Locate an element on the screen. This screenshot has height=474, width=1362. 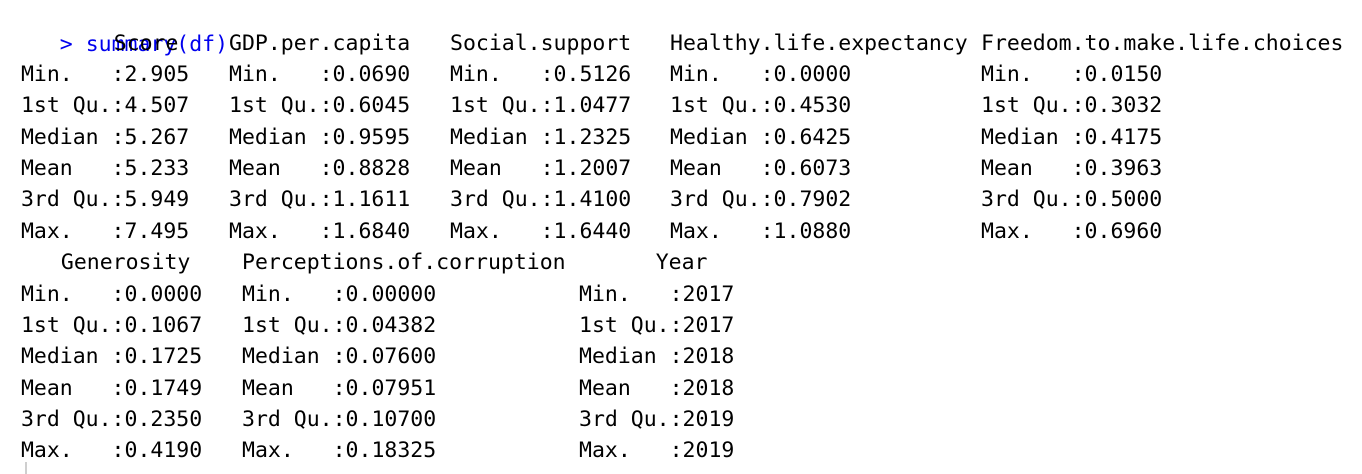
block1-cell: 1st Qu.:0.6045 is located at coordinates (333, 105).